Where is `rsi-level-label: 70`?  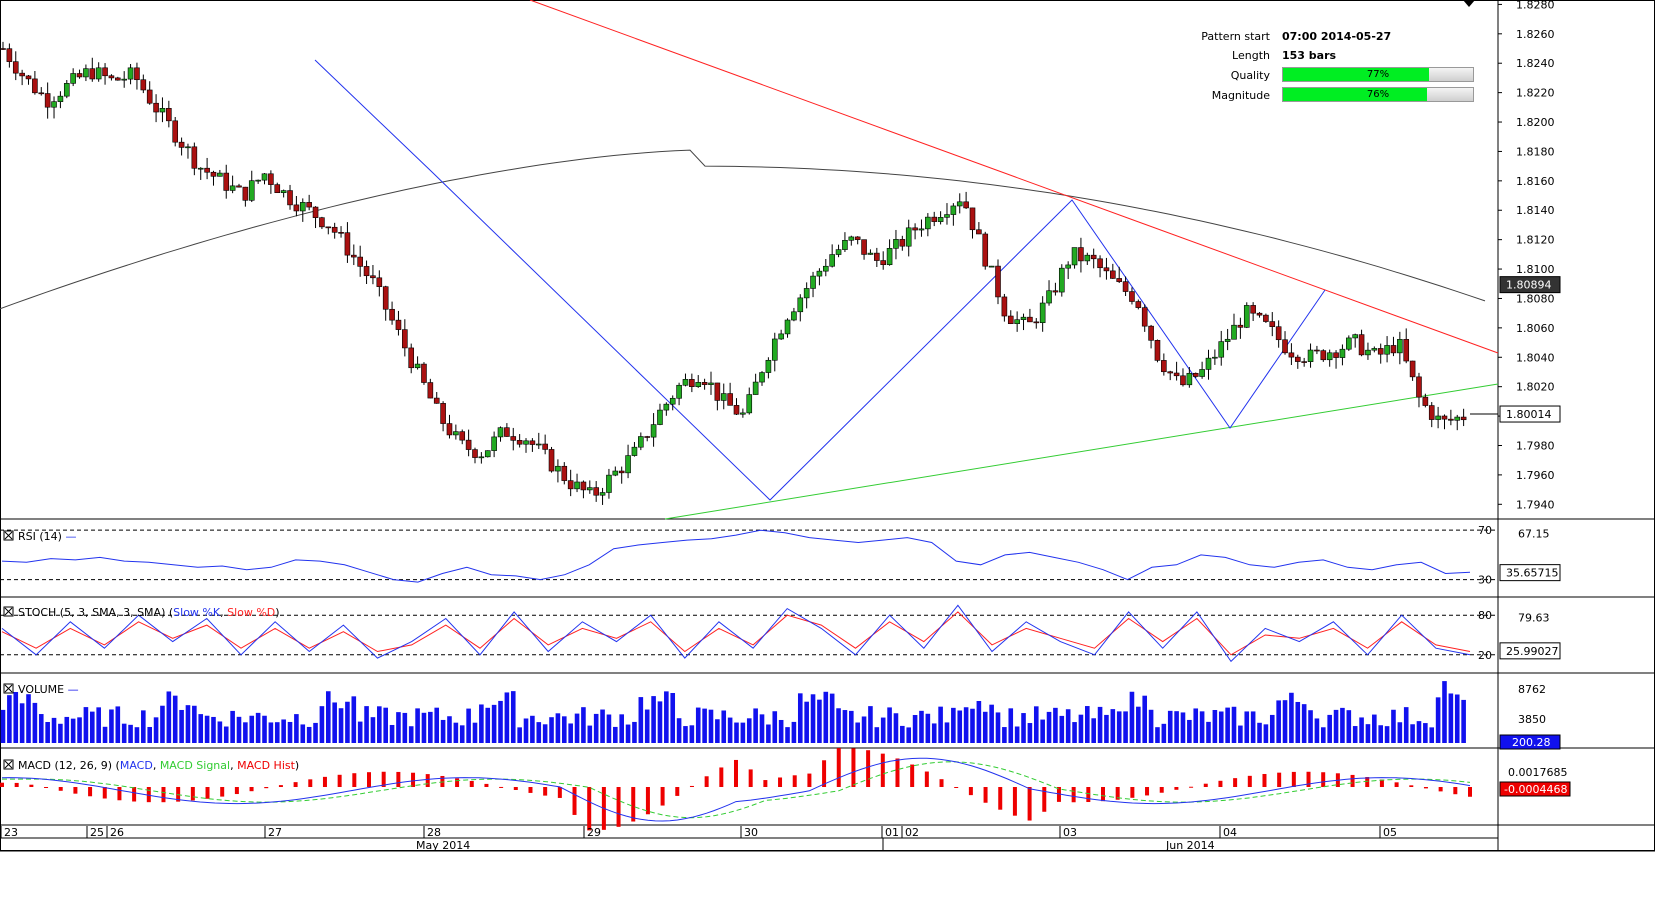 rsi-level-label: 70 is located at coordinates (1485, 530).